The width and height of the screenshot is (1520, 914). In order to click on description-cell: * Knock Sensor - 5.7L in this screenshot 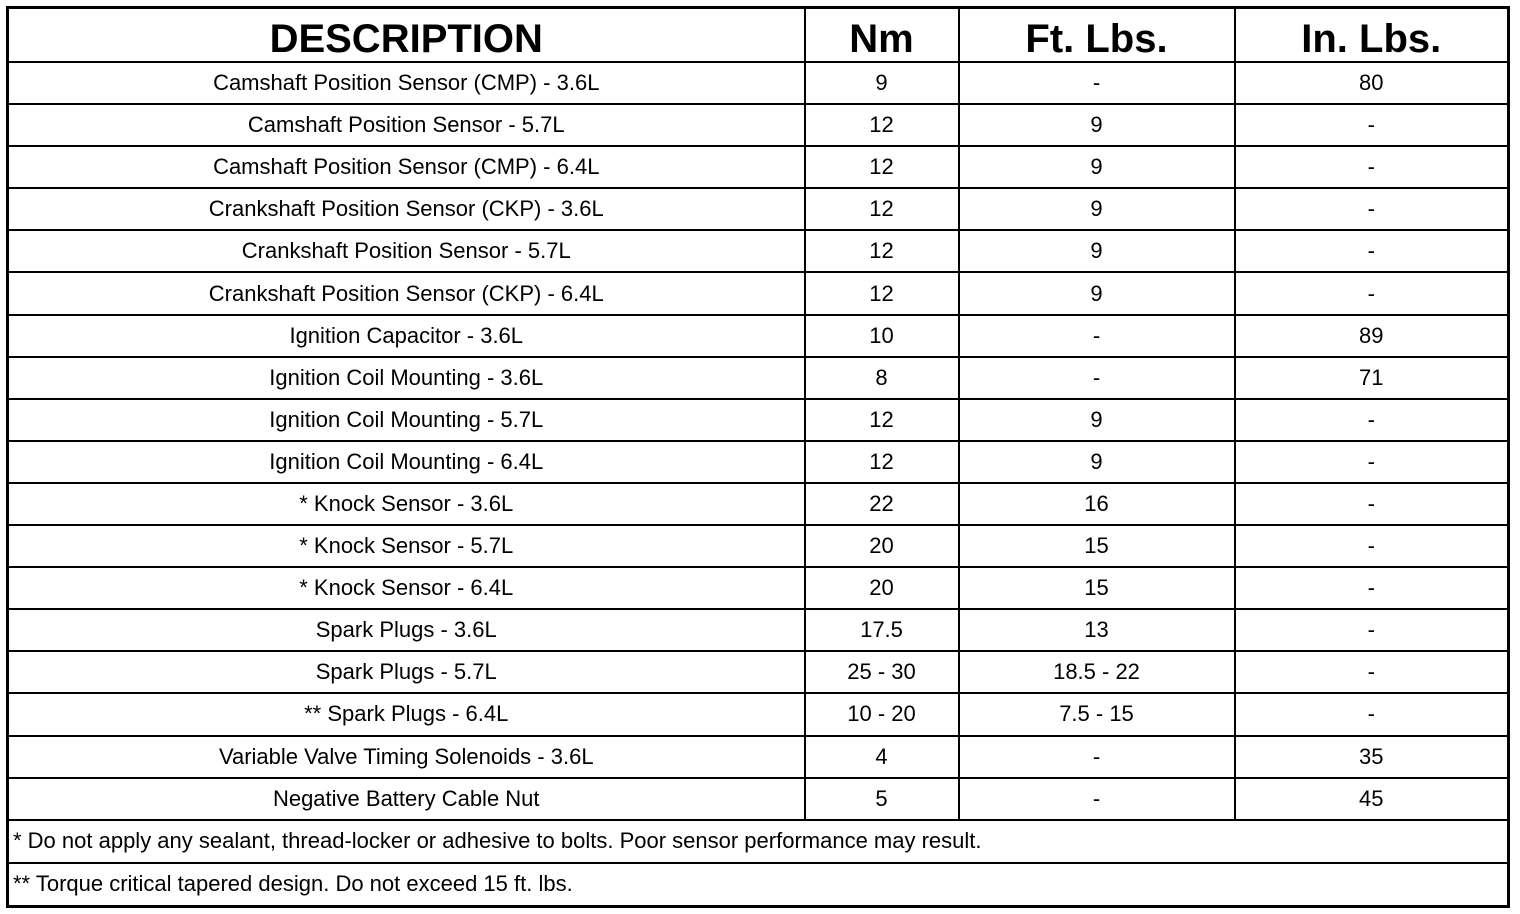, I will do `click(406, 546)`.